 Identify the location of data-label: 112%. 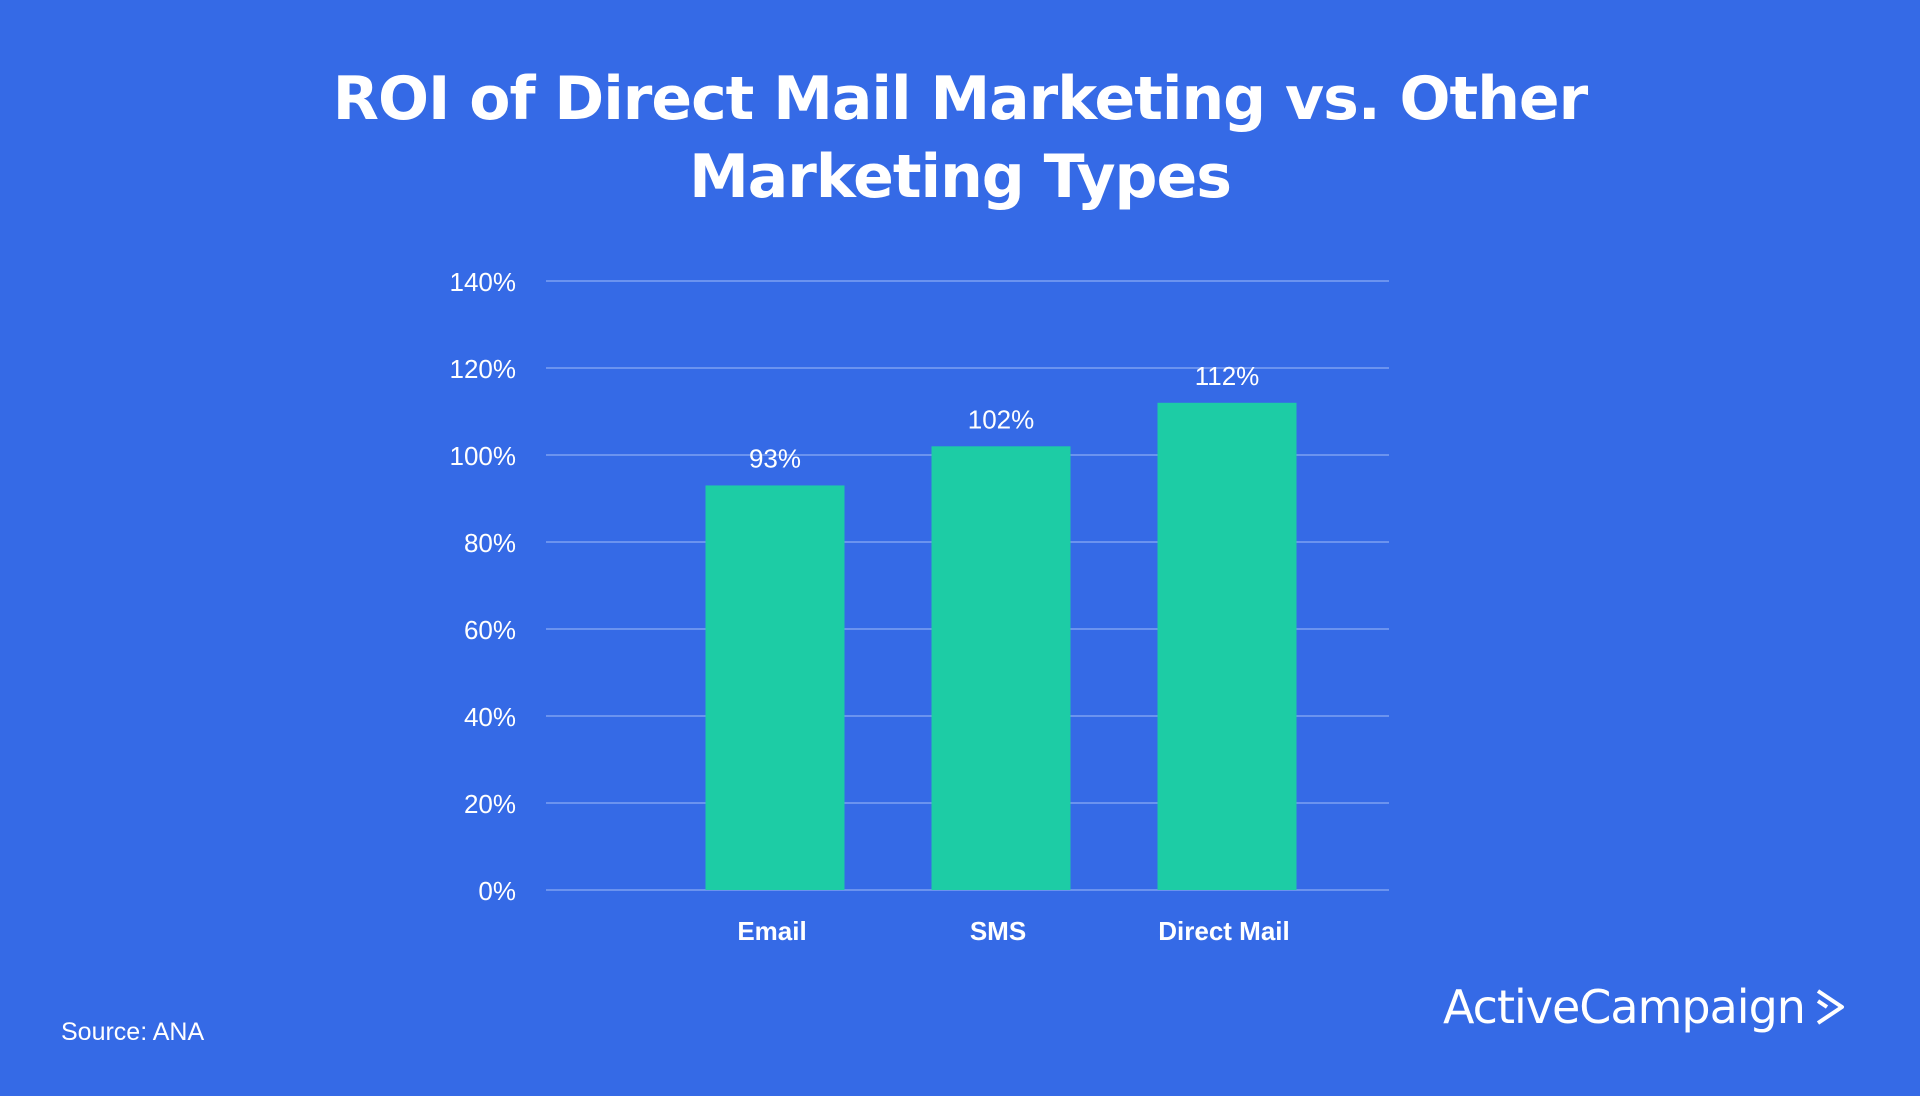
(1227, 376).